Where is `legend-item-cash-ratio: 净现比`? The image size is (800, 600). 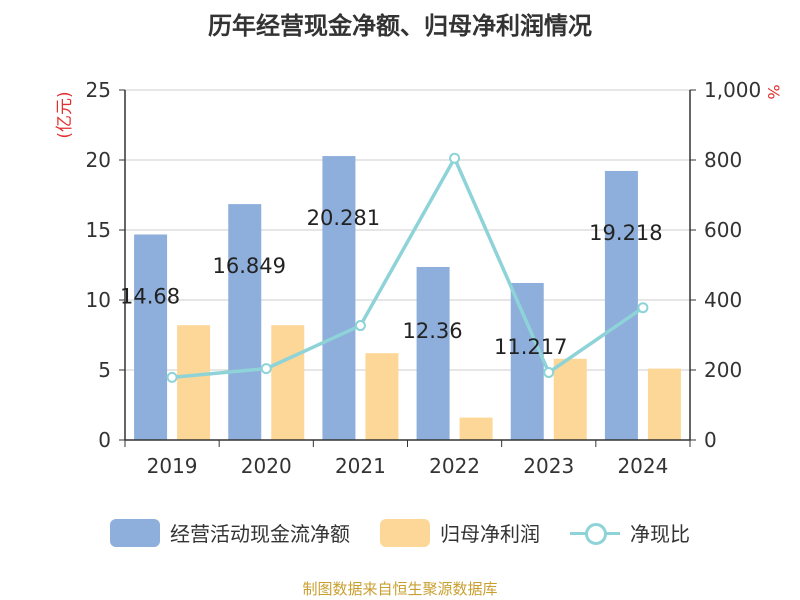
legend-item-cash-ratio: 净现比 is located at coordinates (630, 532).